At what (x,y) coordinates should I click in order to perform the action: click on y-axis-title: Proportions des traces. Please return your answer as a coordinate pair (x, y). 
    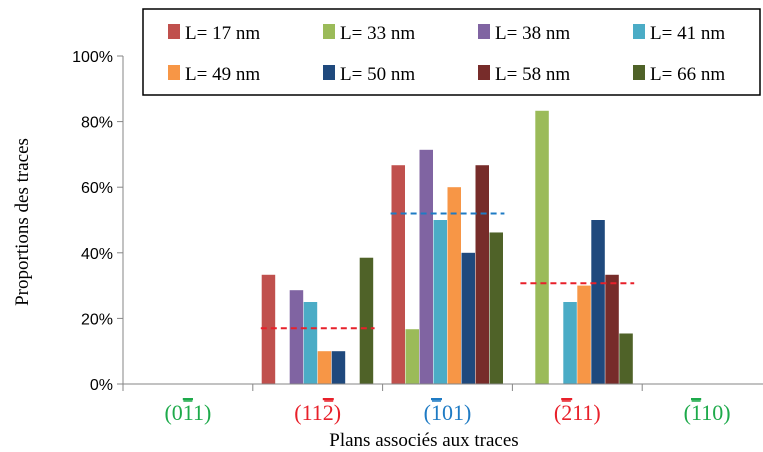
    Looking at the image, I should click on (22, 222).